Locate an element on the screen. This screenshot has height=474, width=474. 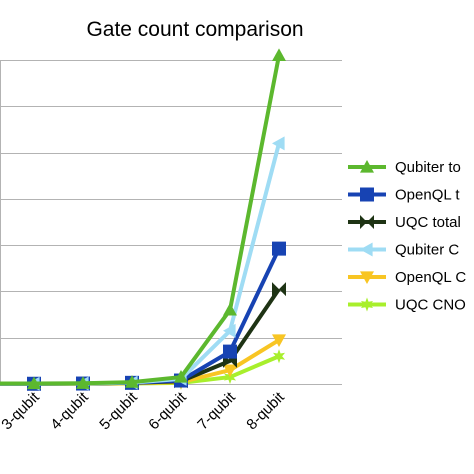
legend-item-5: UQC CNO is located at coordinates (407, 305).